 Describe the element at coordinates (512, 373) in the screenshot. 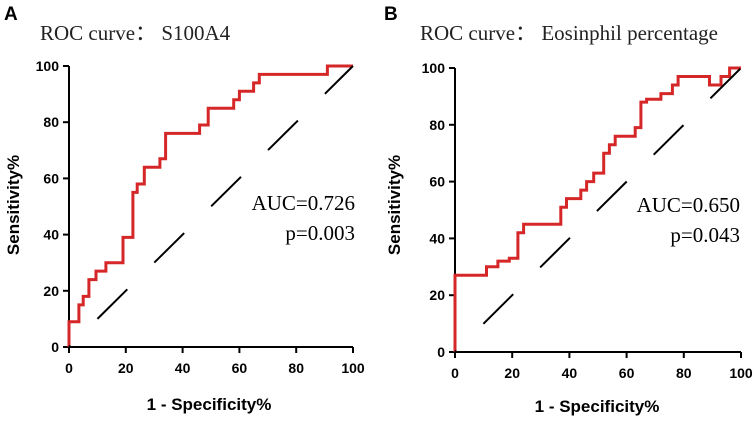

I see `x-tick-label-b: 20` at that location.